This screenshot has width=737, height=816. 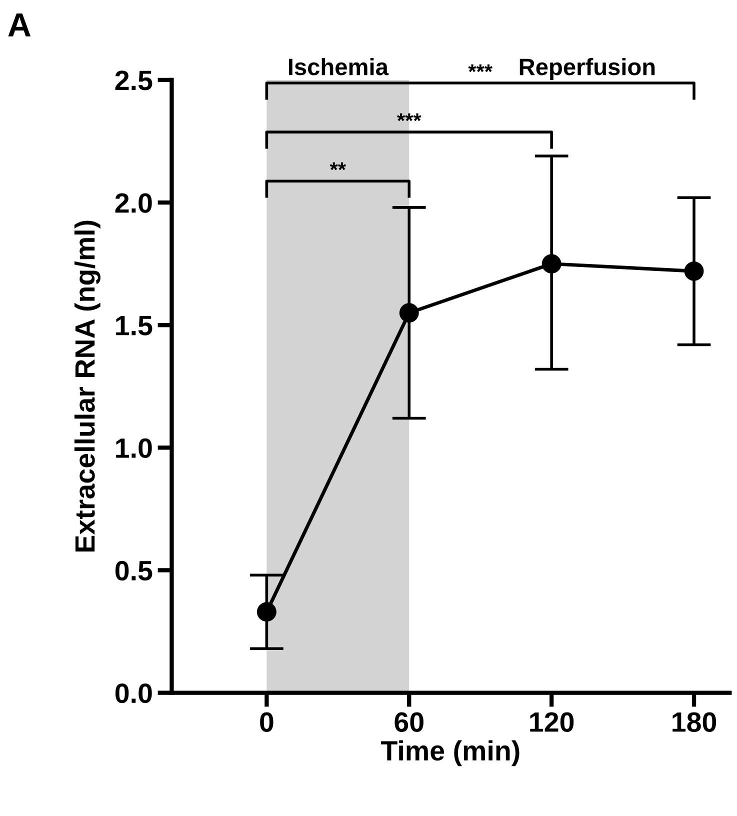 I want to click on annotation: Reperfusion, so click(x=587, y=69).